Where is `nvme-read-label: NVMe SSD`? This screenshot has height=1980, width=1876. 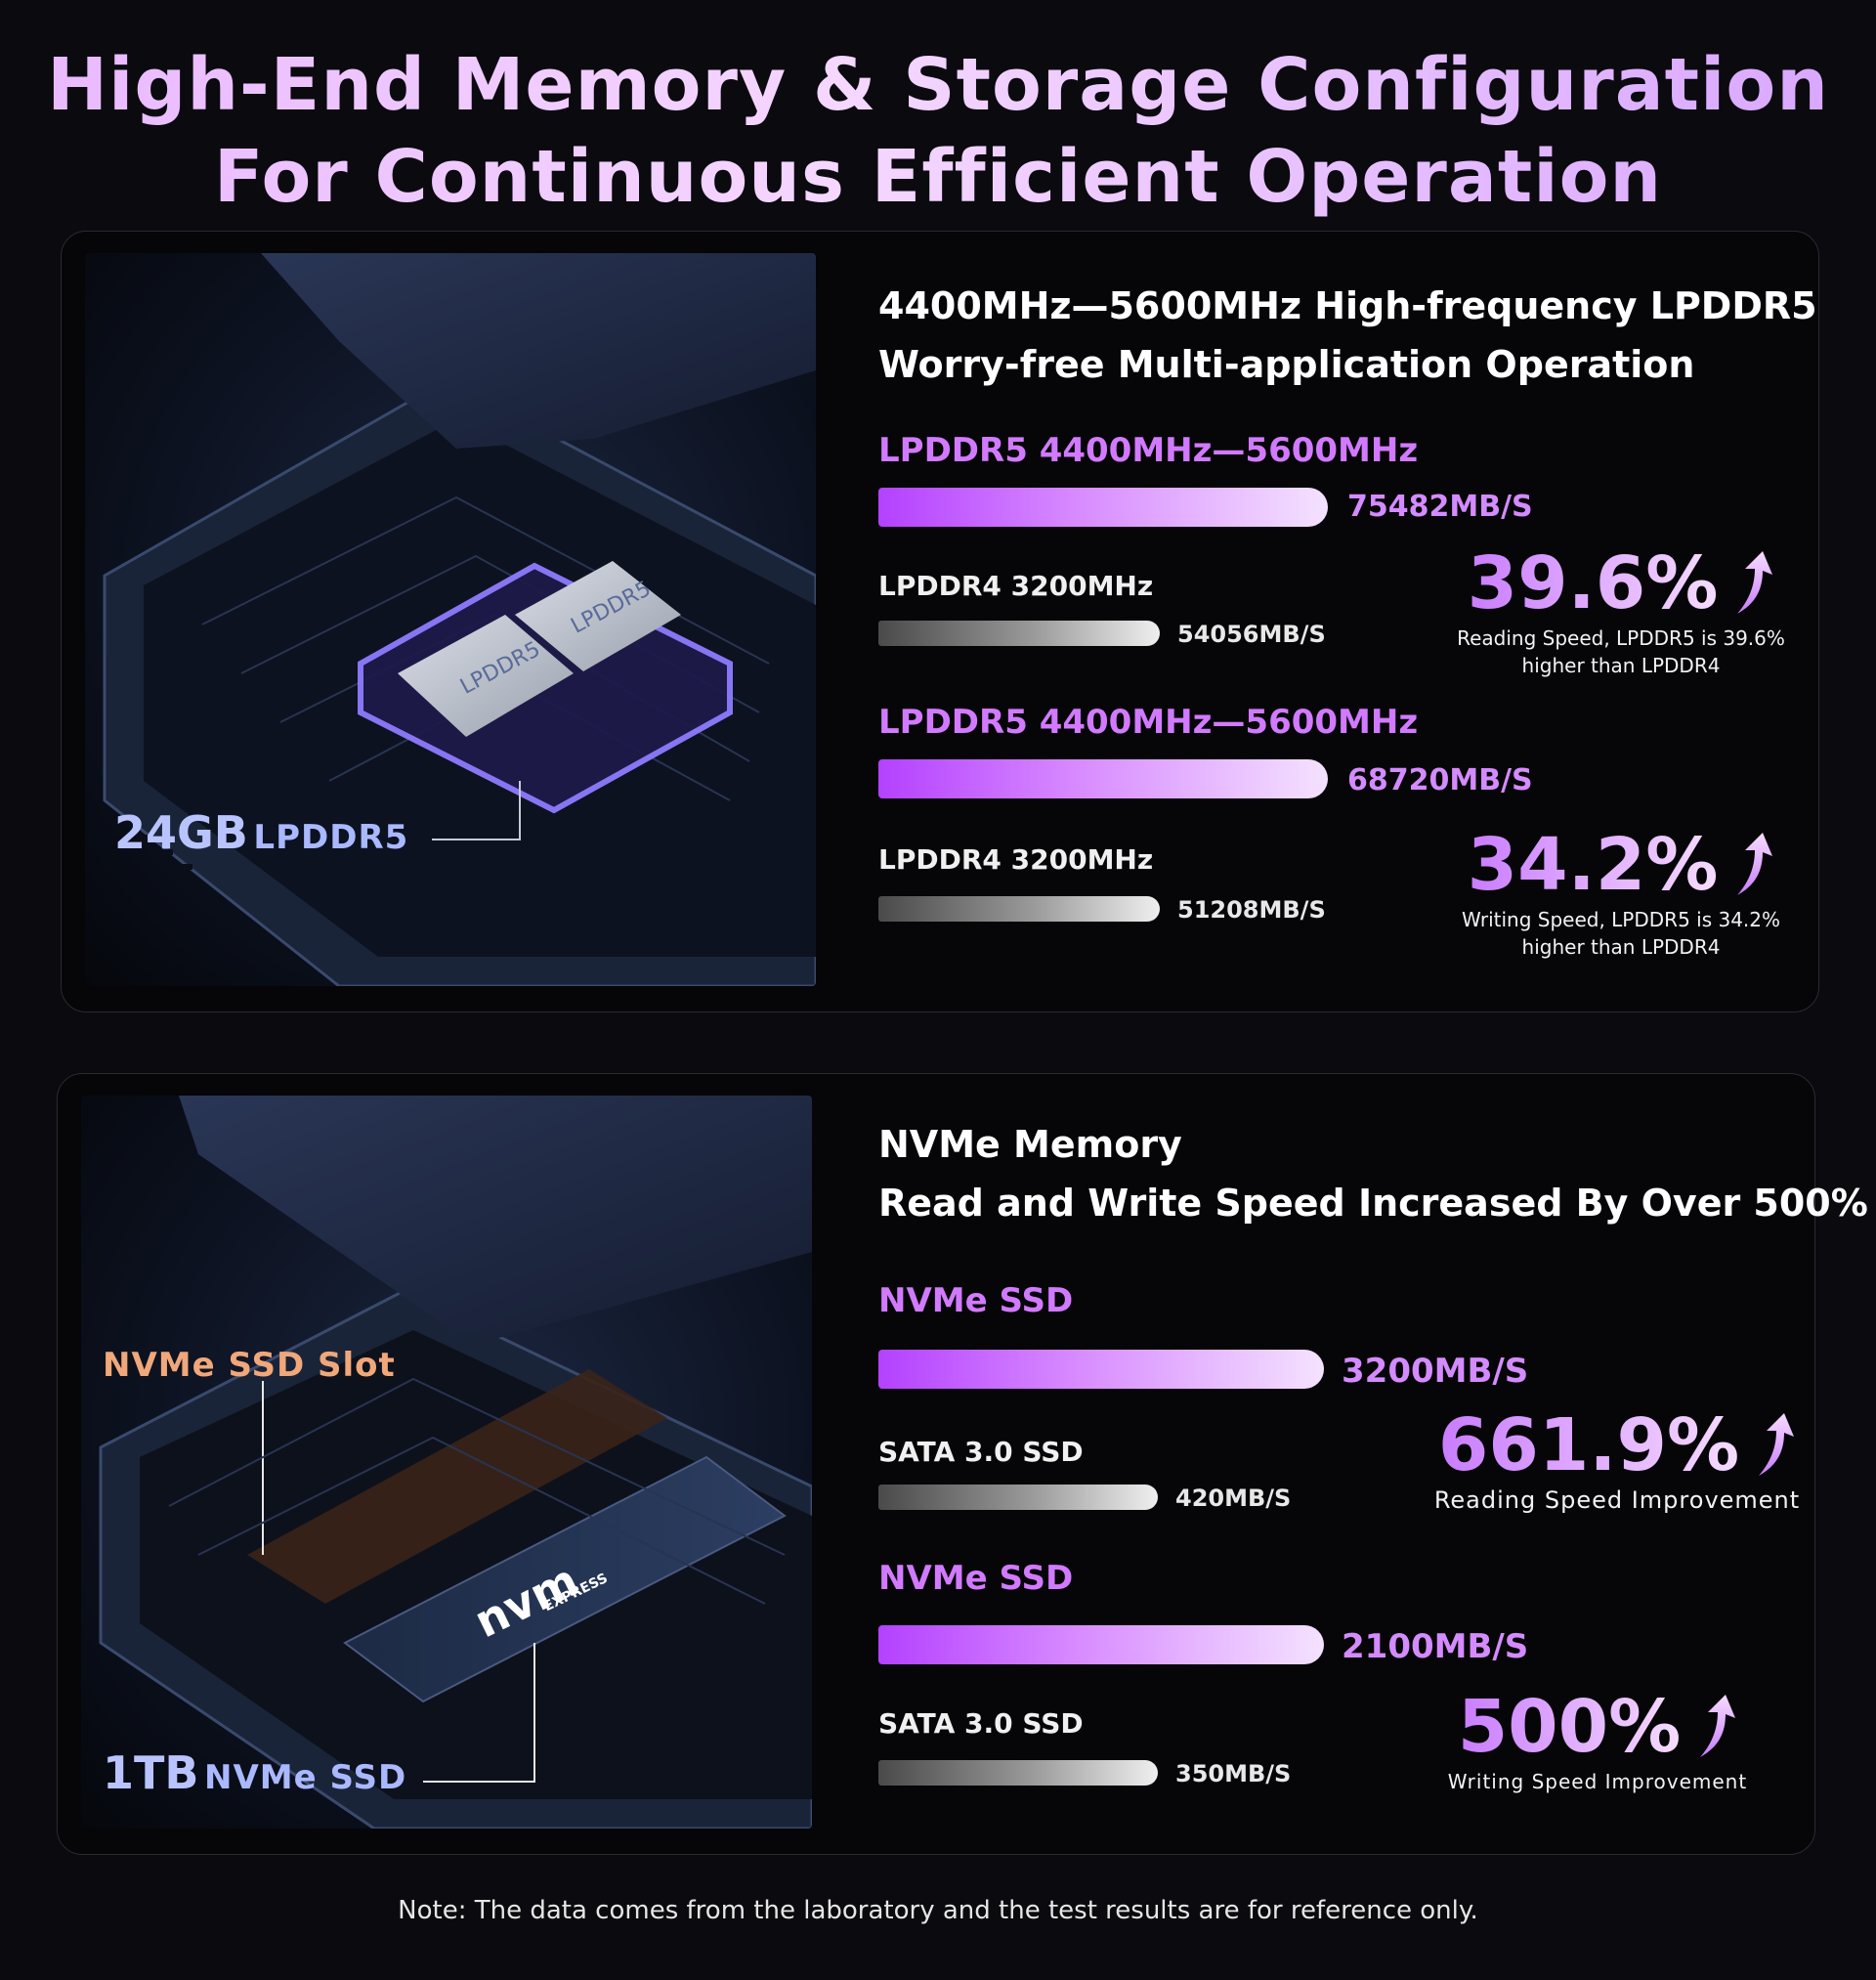
nvme-read-label: NVMe SSD is located at coordinates (976, 1300).